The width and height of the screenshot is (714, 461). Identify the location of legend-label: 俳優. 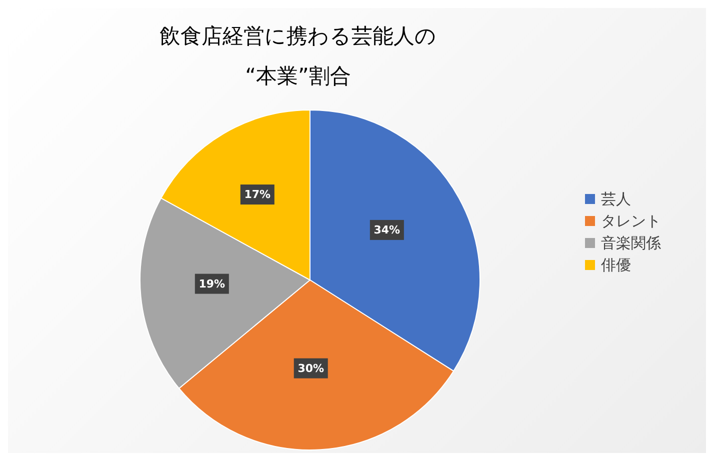
(616, 265).